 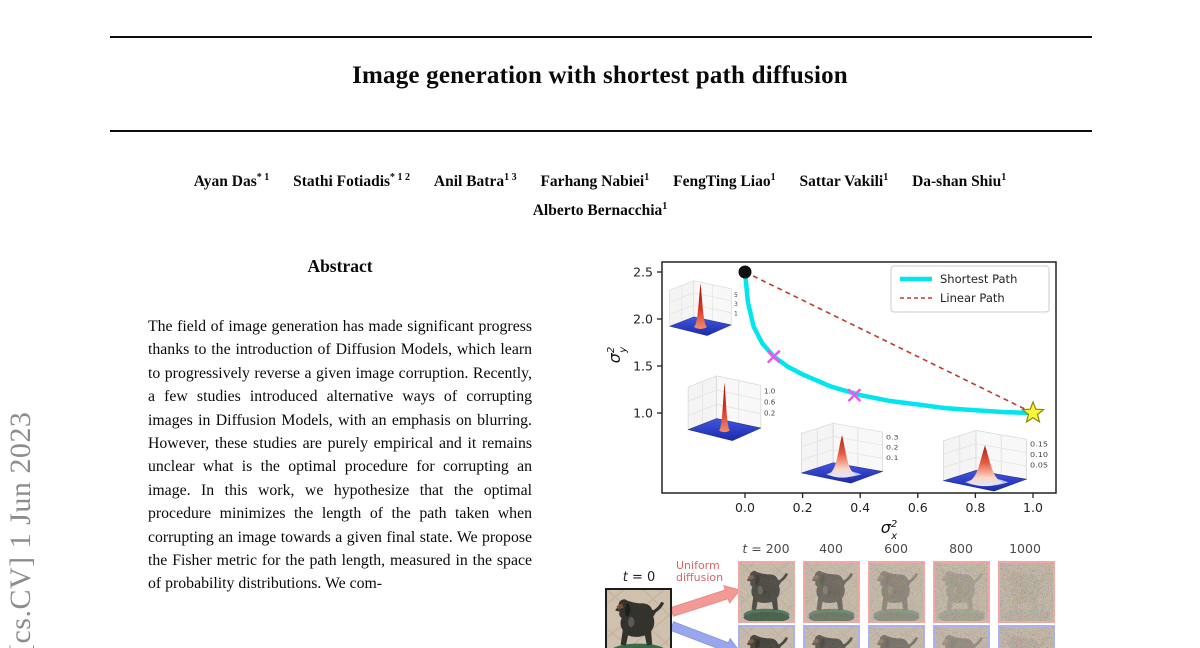 I want to click on author: Stathi Fotiadis* 1 2, so click(x=352, y=181).